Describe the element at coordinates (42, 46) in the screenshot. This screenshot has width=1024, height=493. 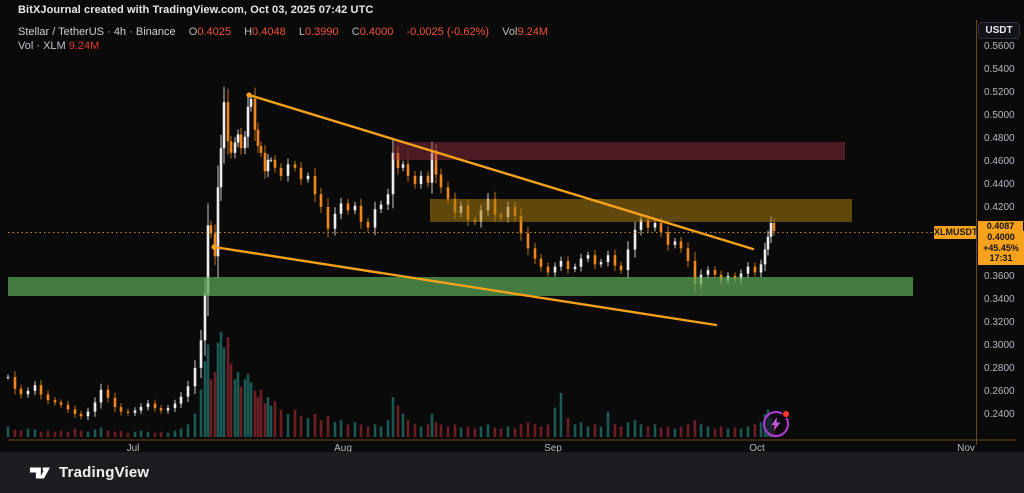
I see `vol-indicator-label: Vol · XLM` at that location.